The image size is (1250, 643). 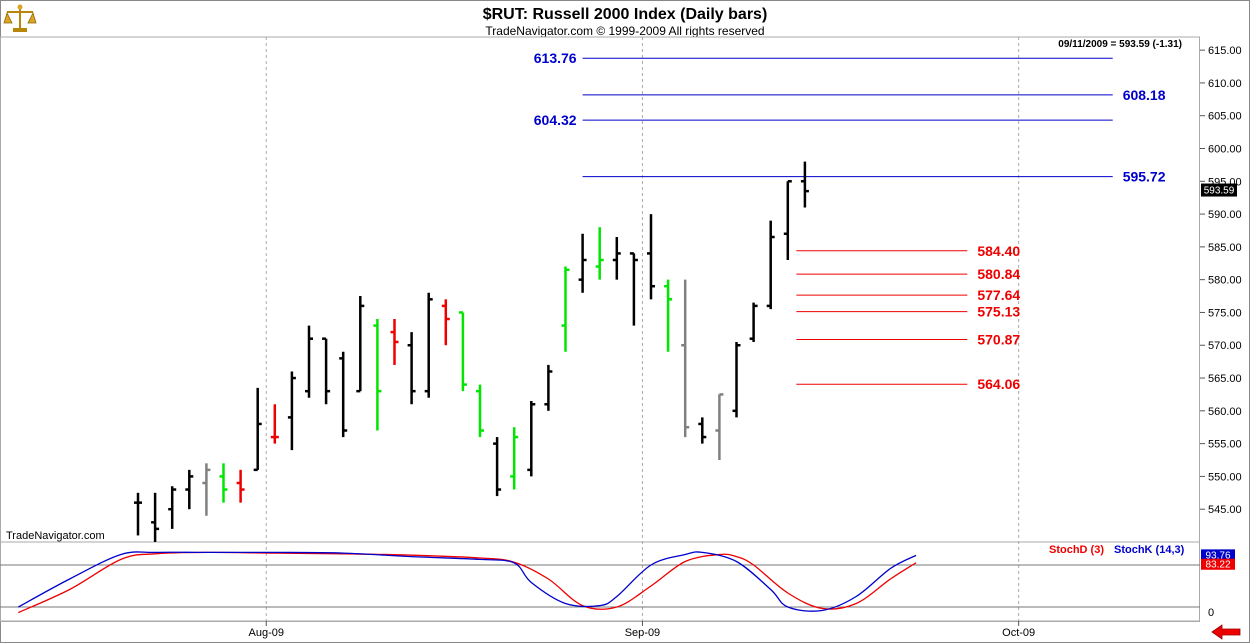 I want to click on price-tick-9: 590.00, so click(x=1225, y=215).